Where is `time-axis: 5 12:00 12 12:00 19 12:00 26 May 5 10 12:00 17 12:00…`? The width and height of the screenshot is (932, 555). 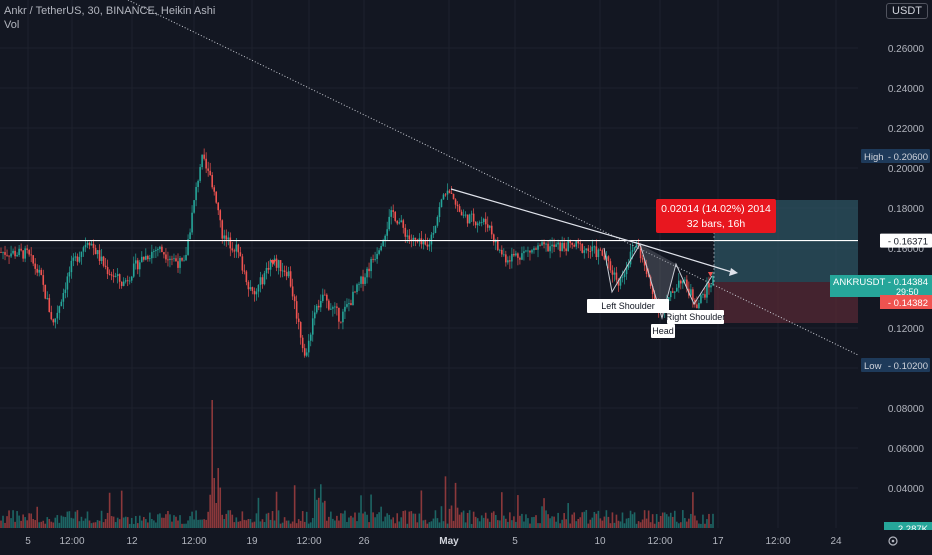
time-axis: 5 12:00 12 12:00 19 12:00 26 May 5 10 12:00 17 12:00… is located at coordinates (466, 540).